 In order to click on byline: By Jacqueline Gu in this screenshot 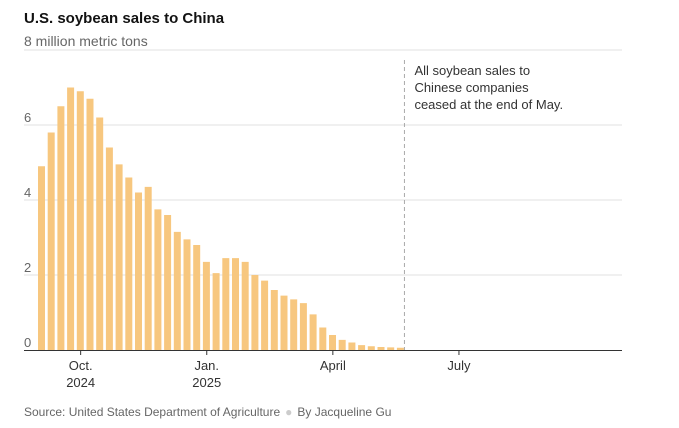, I will do `click(344, 412)`.